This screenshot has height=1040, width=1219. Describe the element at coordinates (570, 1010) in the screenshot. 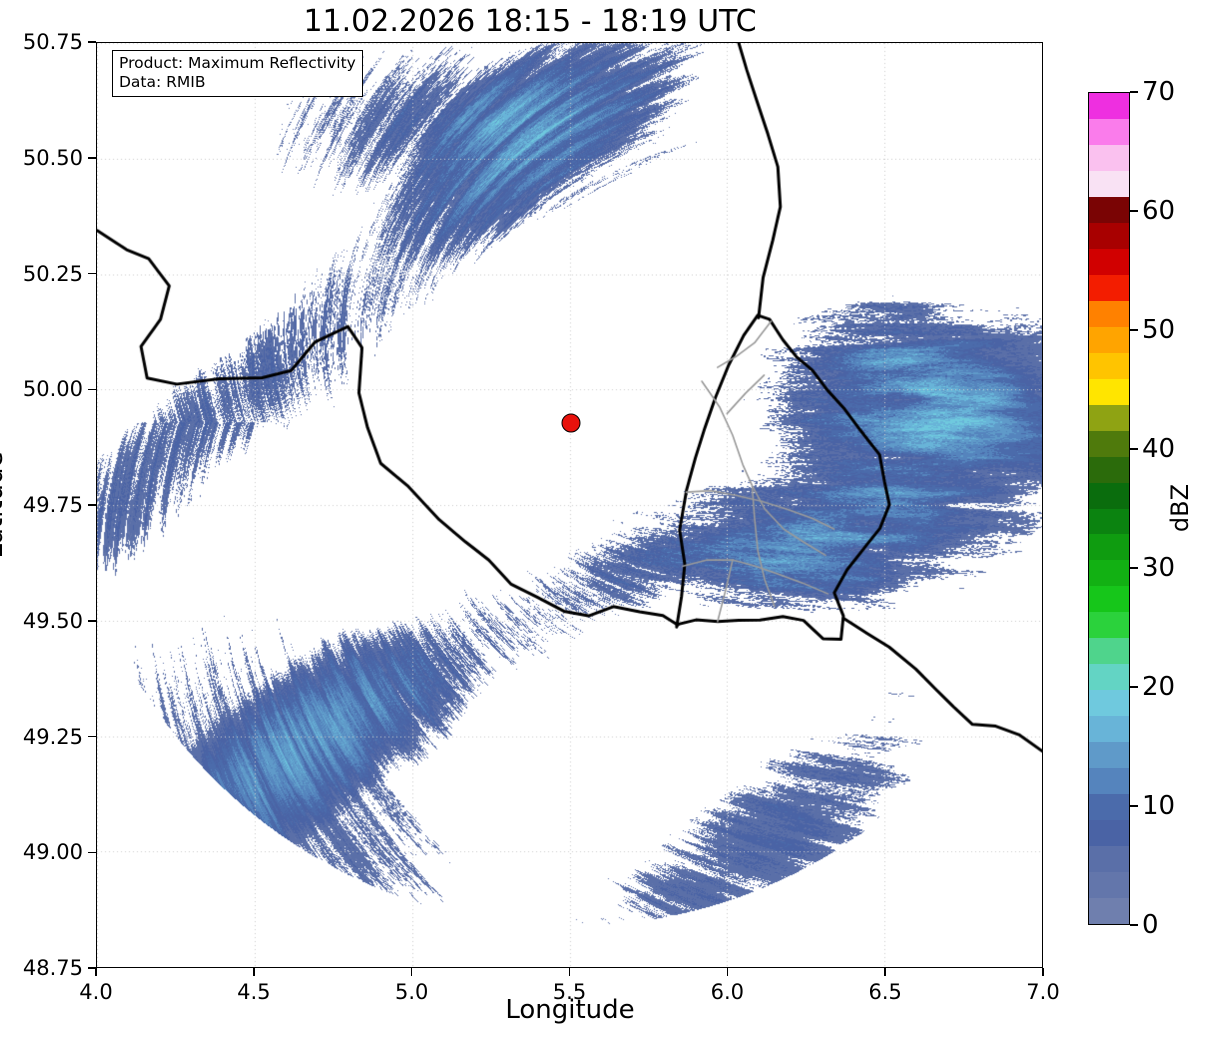

I see `x-axis-label: Longitude` at that location.